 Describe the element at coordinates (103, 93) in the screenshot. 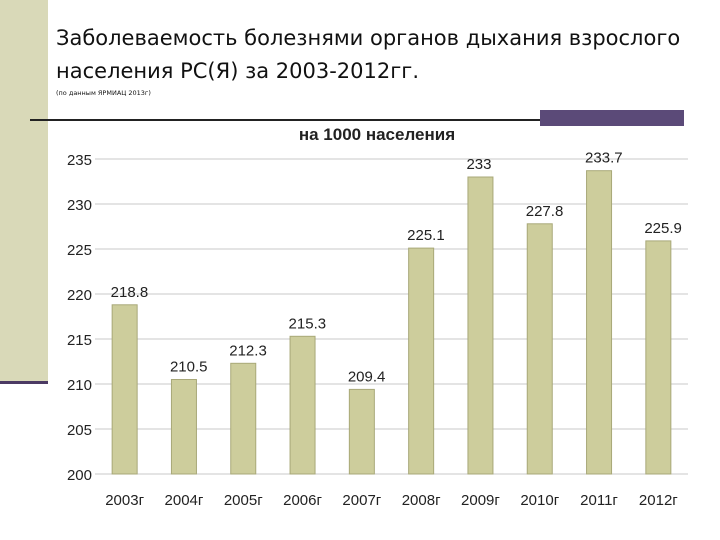

I see `source-note: (по данным ЯРМИАЦ 2013г)` at that location.